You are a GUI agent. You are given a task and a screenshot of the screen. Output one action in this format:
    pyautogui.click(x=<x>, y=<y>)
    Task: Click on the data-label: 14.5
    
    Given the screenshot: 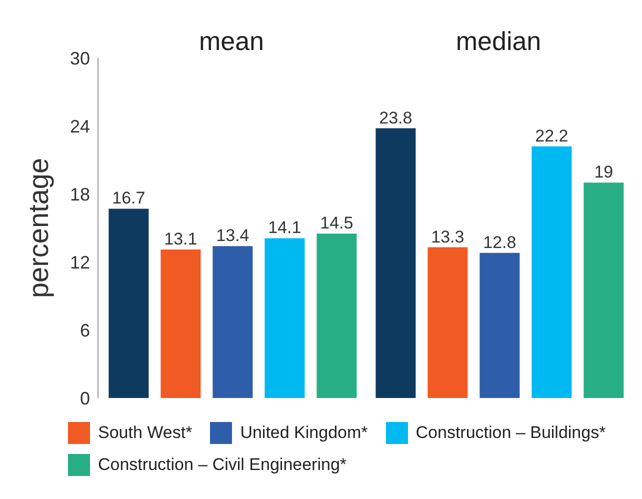 What is the action you would take?
    pyautogui.click(x=337, y=223)
    